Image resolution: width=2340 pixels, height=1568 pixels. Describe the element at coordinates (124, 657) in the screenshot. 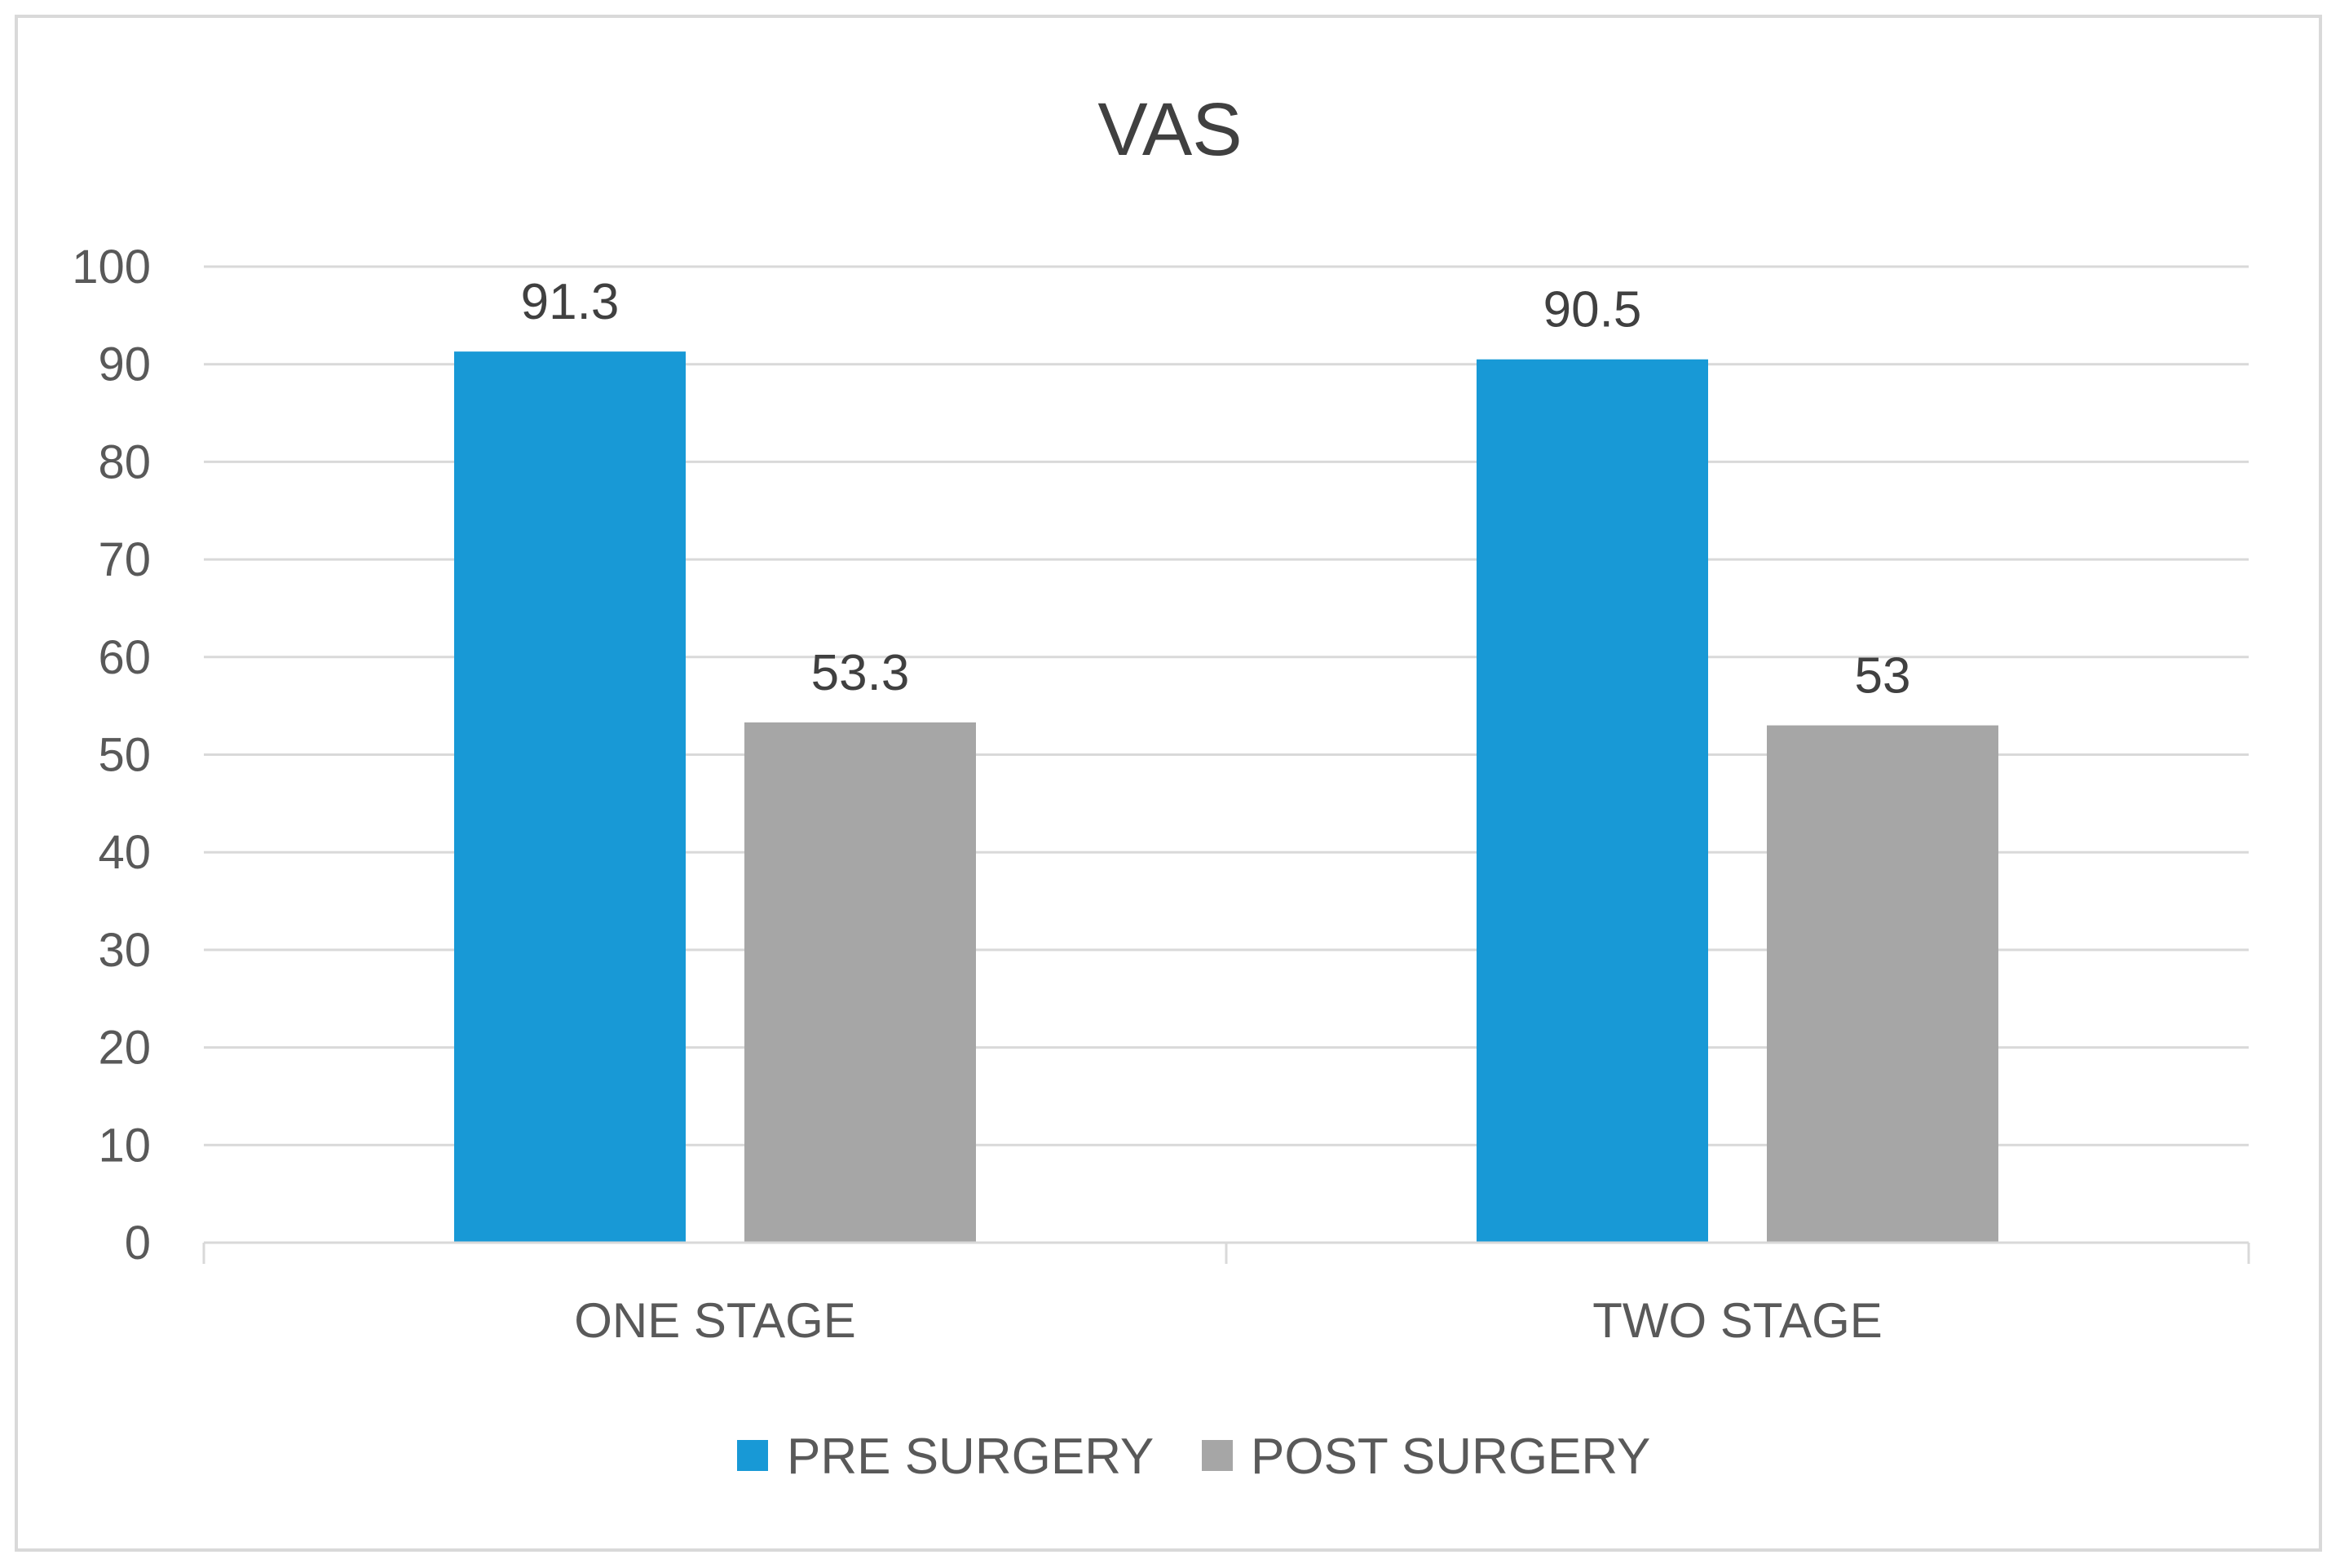

I see `y-tick-label: 60` at that location.